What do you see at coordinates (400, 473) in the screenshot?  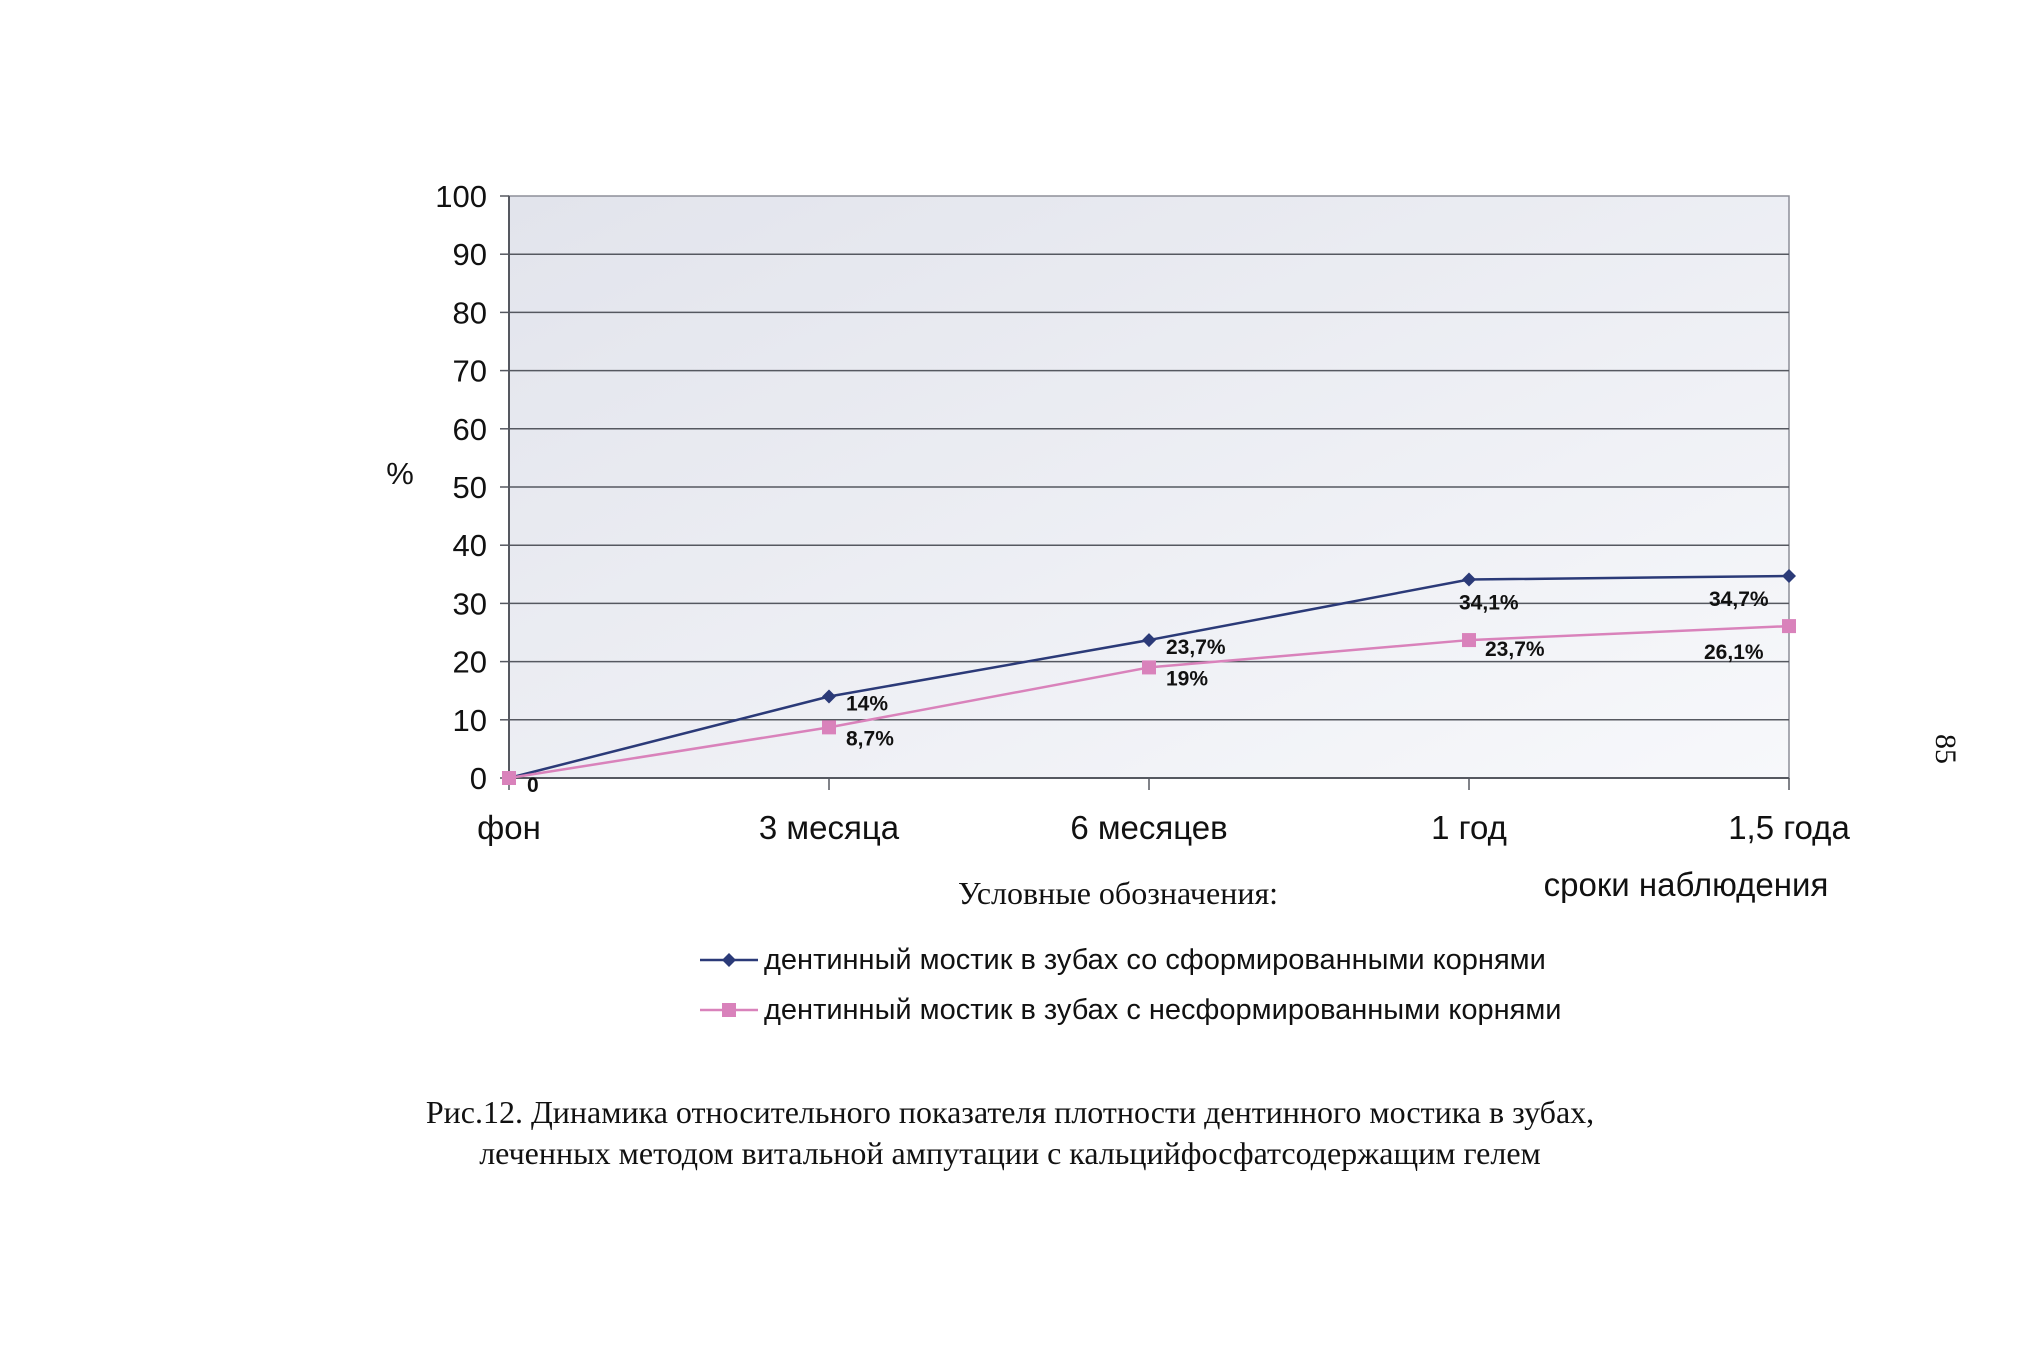 I see `y-axis-label: %` at bounding box center [400, 473].